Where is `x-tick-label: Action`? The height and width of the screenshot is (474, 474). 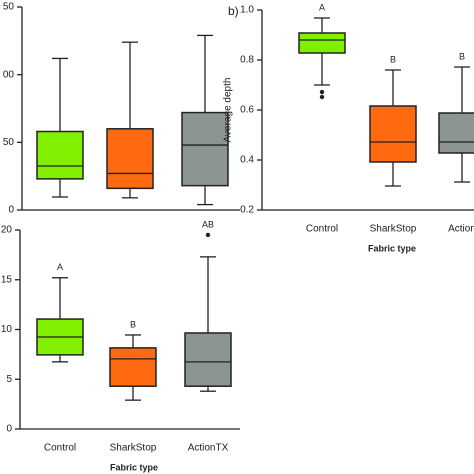 x-tick-label: Action is located at coordinates (461, 229).